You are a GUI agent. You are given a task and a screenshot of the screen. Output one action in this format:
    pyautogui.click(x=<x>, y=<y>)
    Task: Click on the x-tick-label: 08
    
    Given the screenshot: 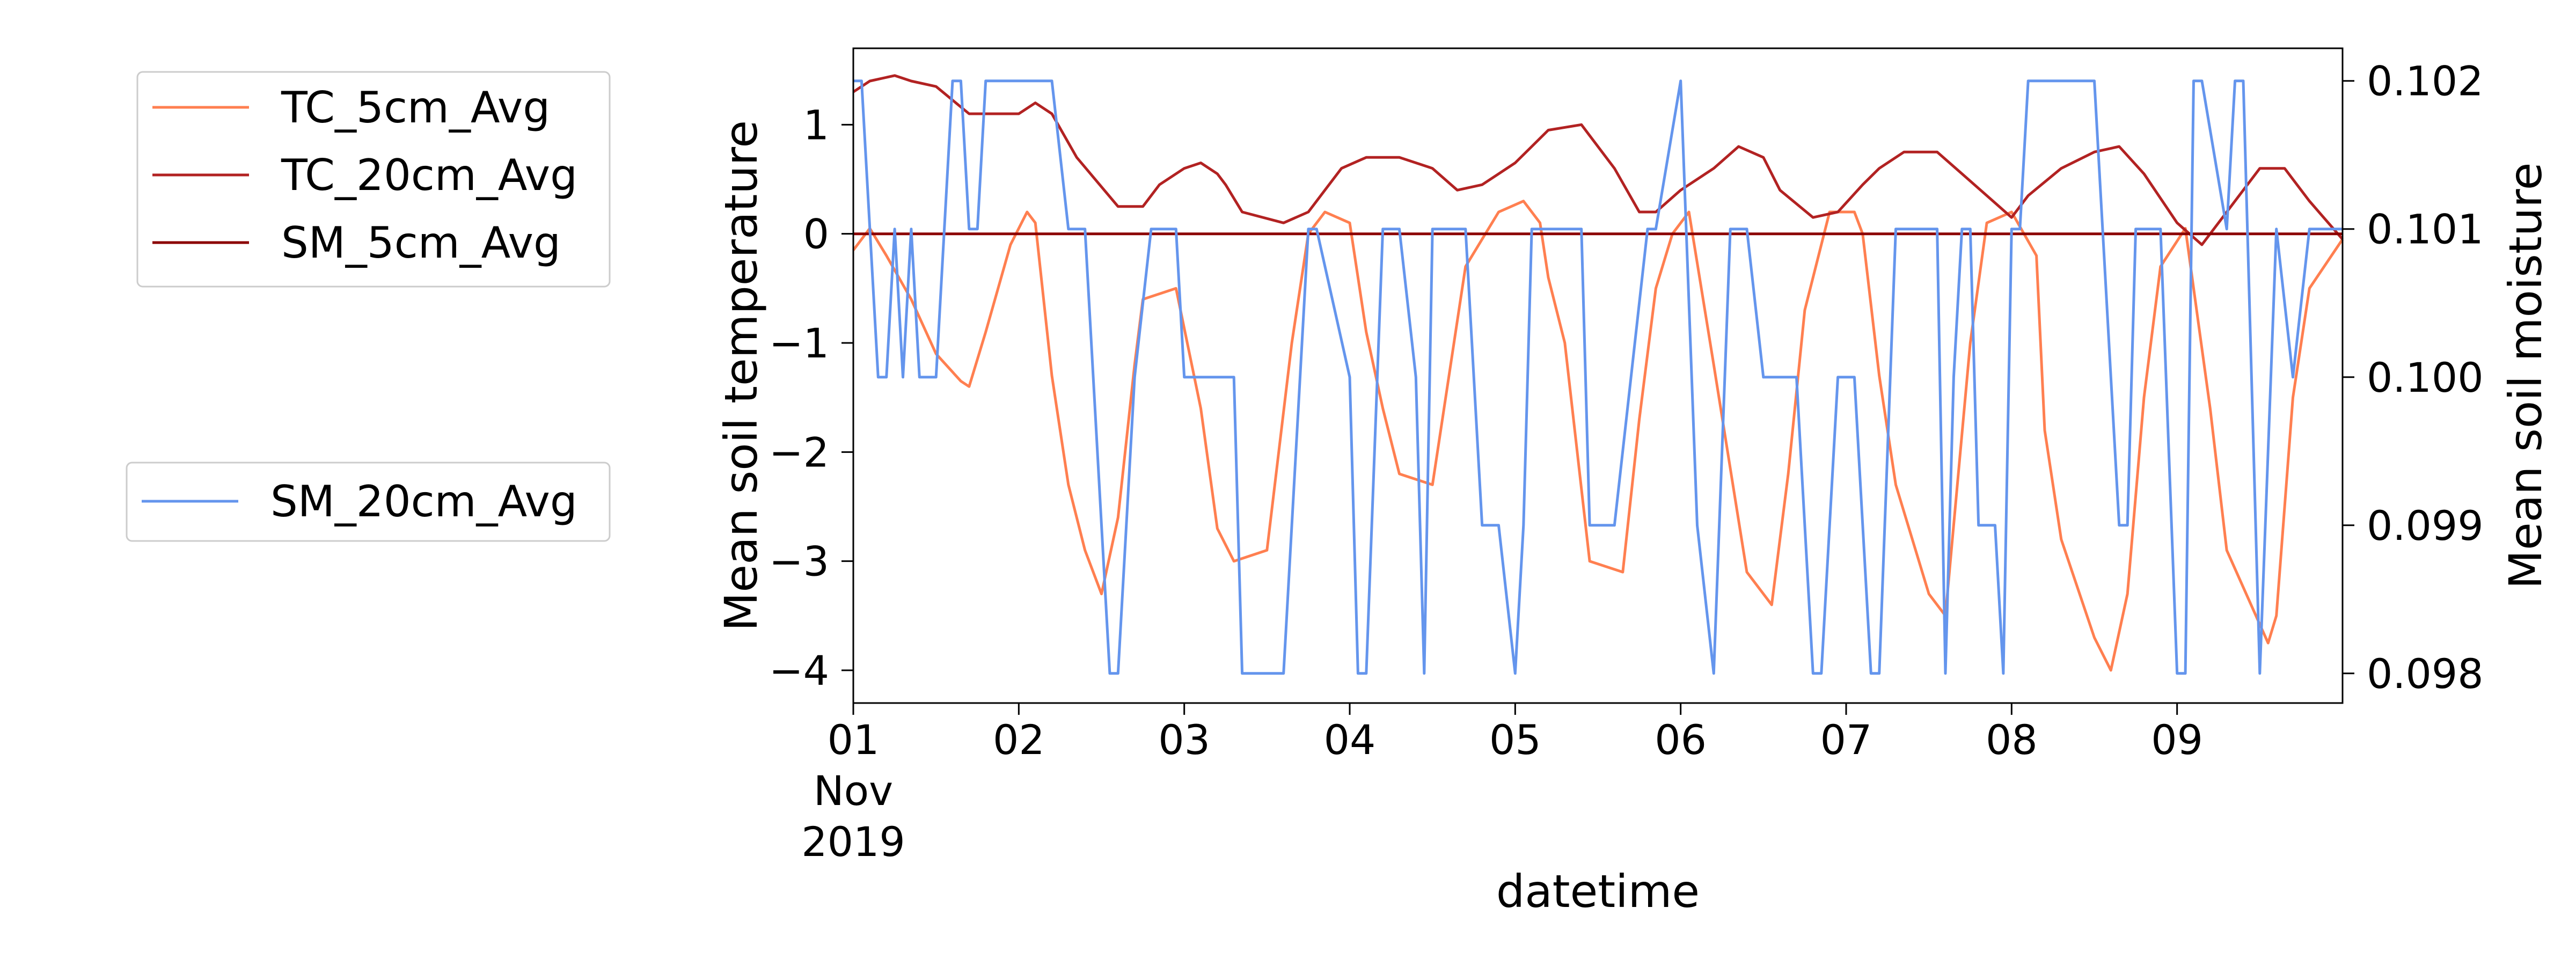 What is the action you would take?
    pyautogui.click(x=2012, y=740)
    